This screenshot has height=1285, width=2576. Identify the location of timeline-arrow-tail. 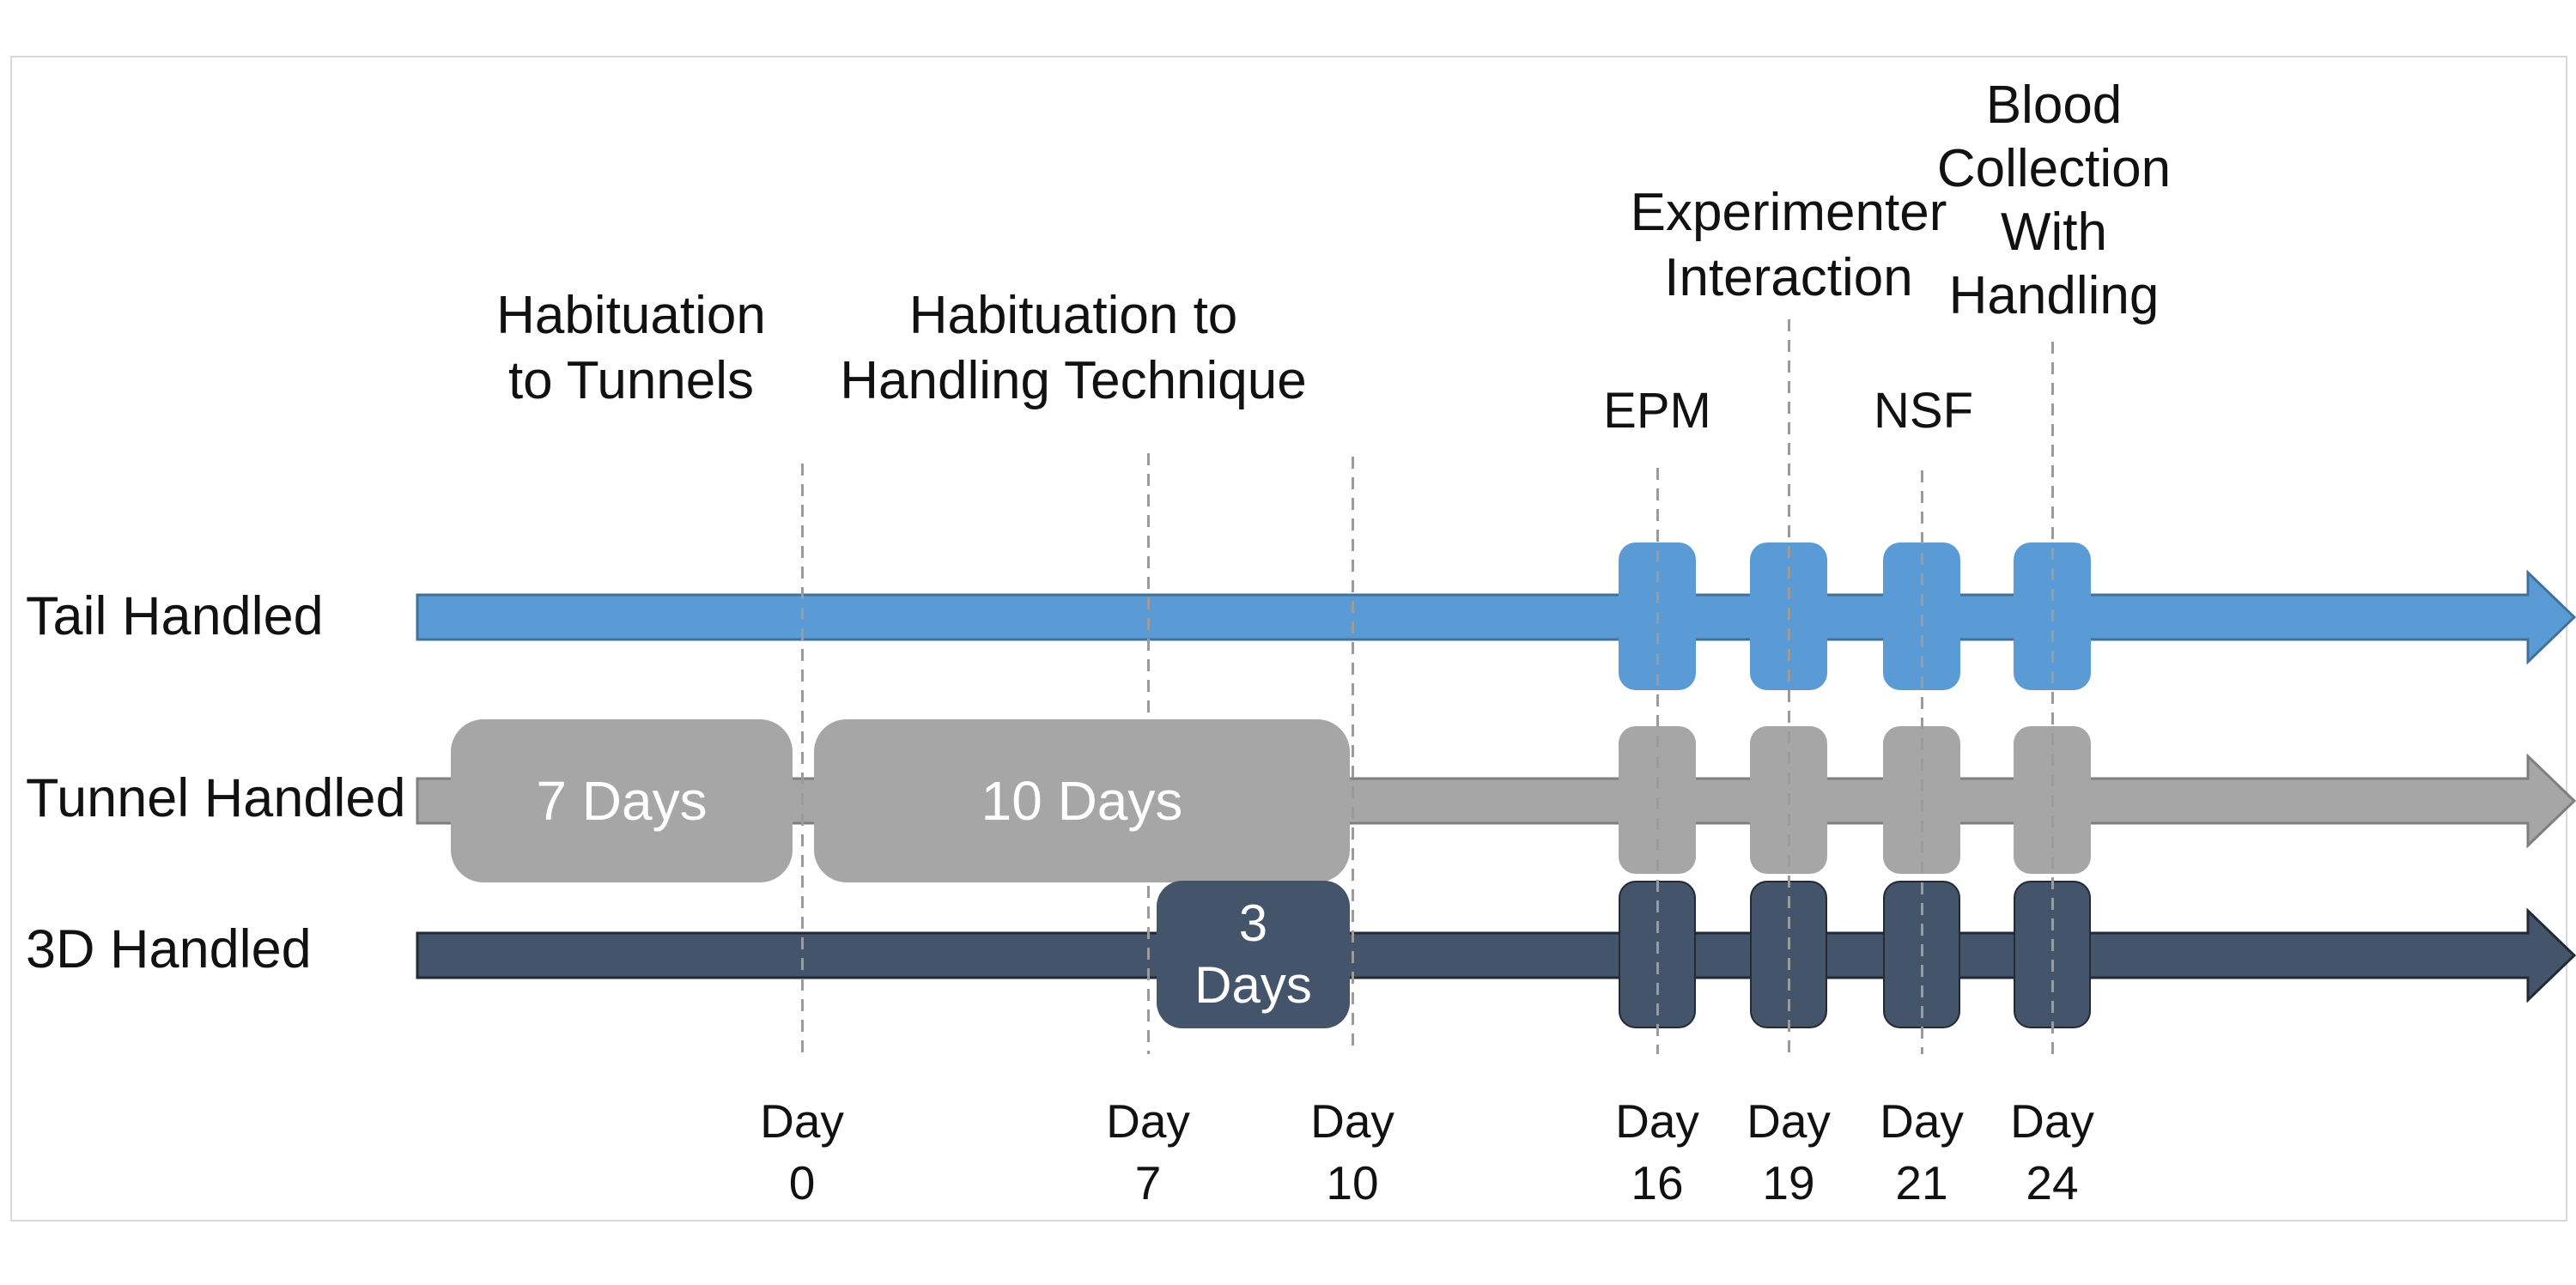
(1496, 617).